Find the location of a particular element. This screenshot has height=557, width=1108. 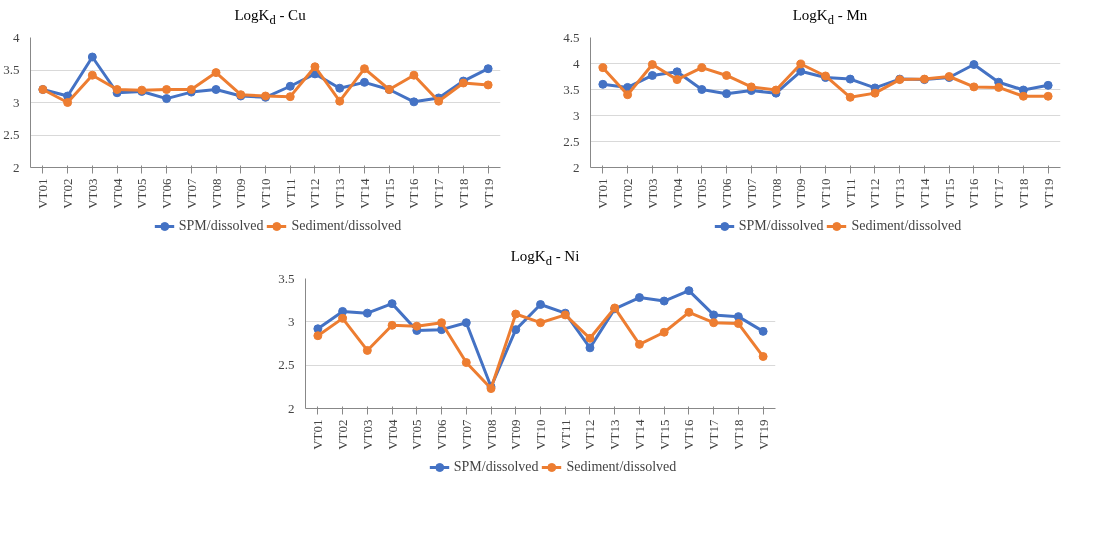

y-tick-label: 4.5 is located at coordinates (571, 37).